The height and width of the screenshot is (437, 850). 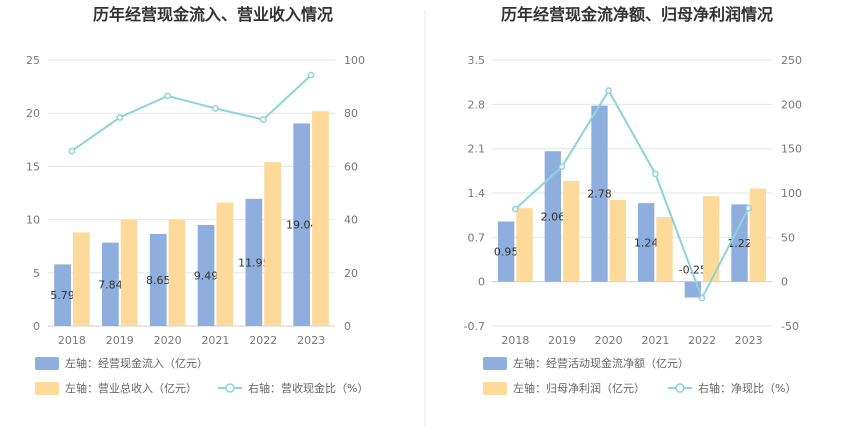 I want to click on bar-data-label: 0.95, so click(x=506, y=252).